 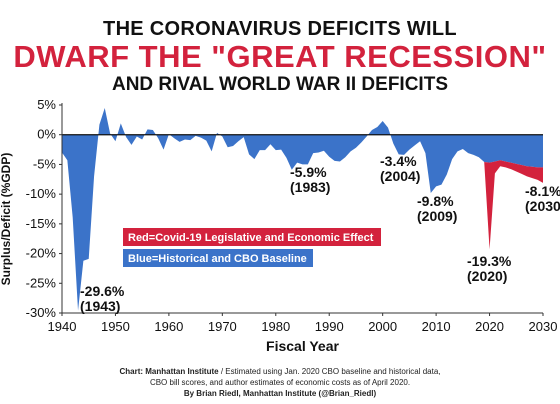 What do you see at coordinates (100, 306) in the screenshot?
I see `annotation-year: (1943)` at bounding box center [100, 306].